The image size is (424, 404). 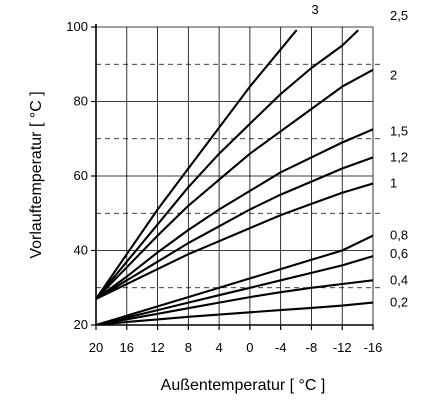 I want to click on curve-label: 2,5, so click(x=399, y=15).